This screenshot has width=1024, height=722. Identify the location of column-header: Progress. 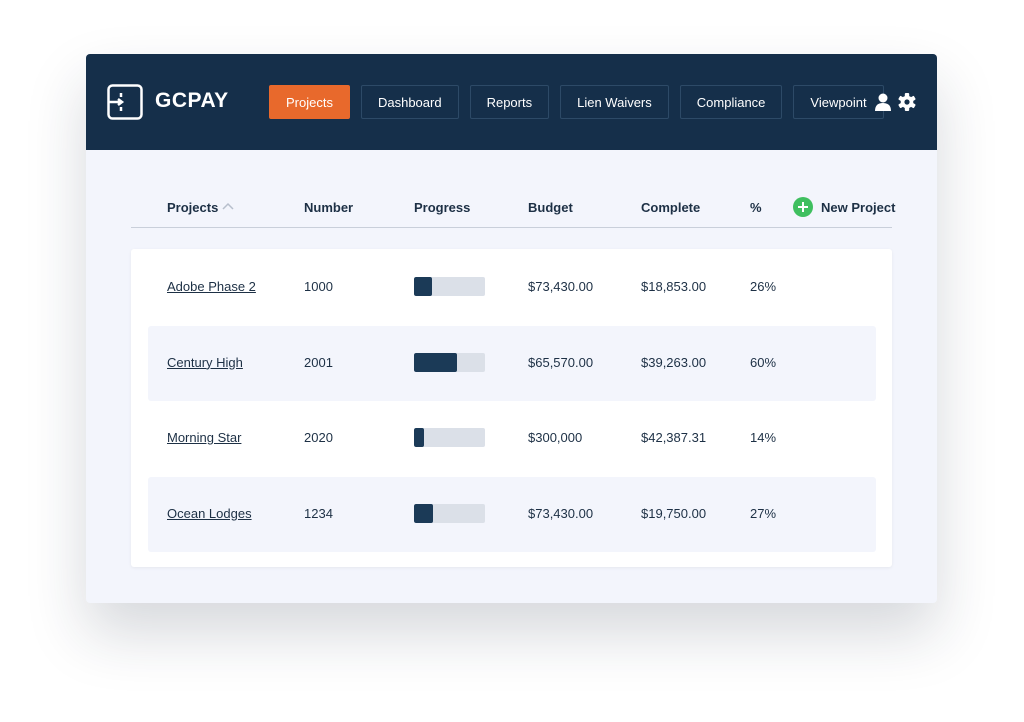
(442, 207).